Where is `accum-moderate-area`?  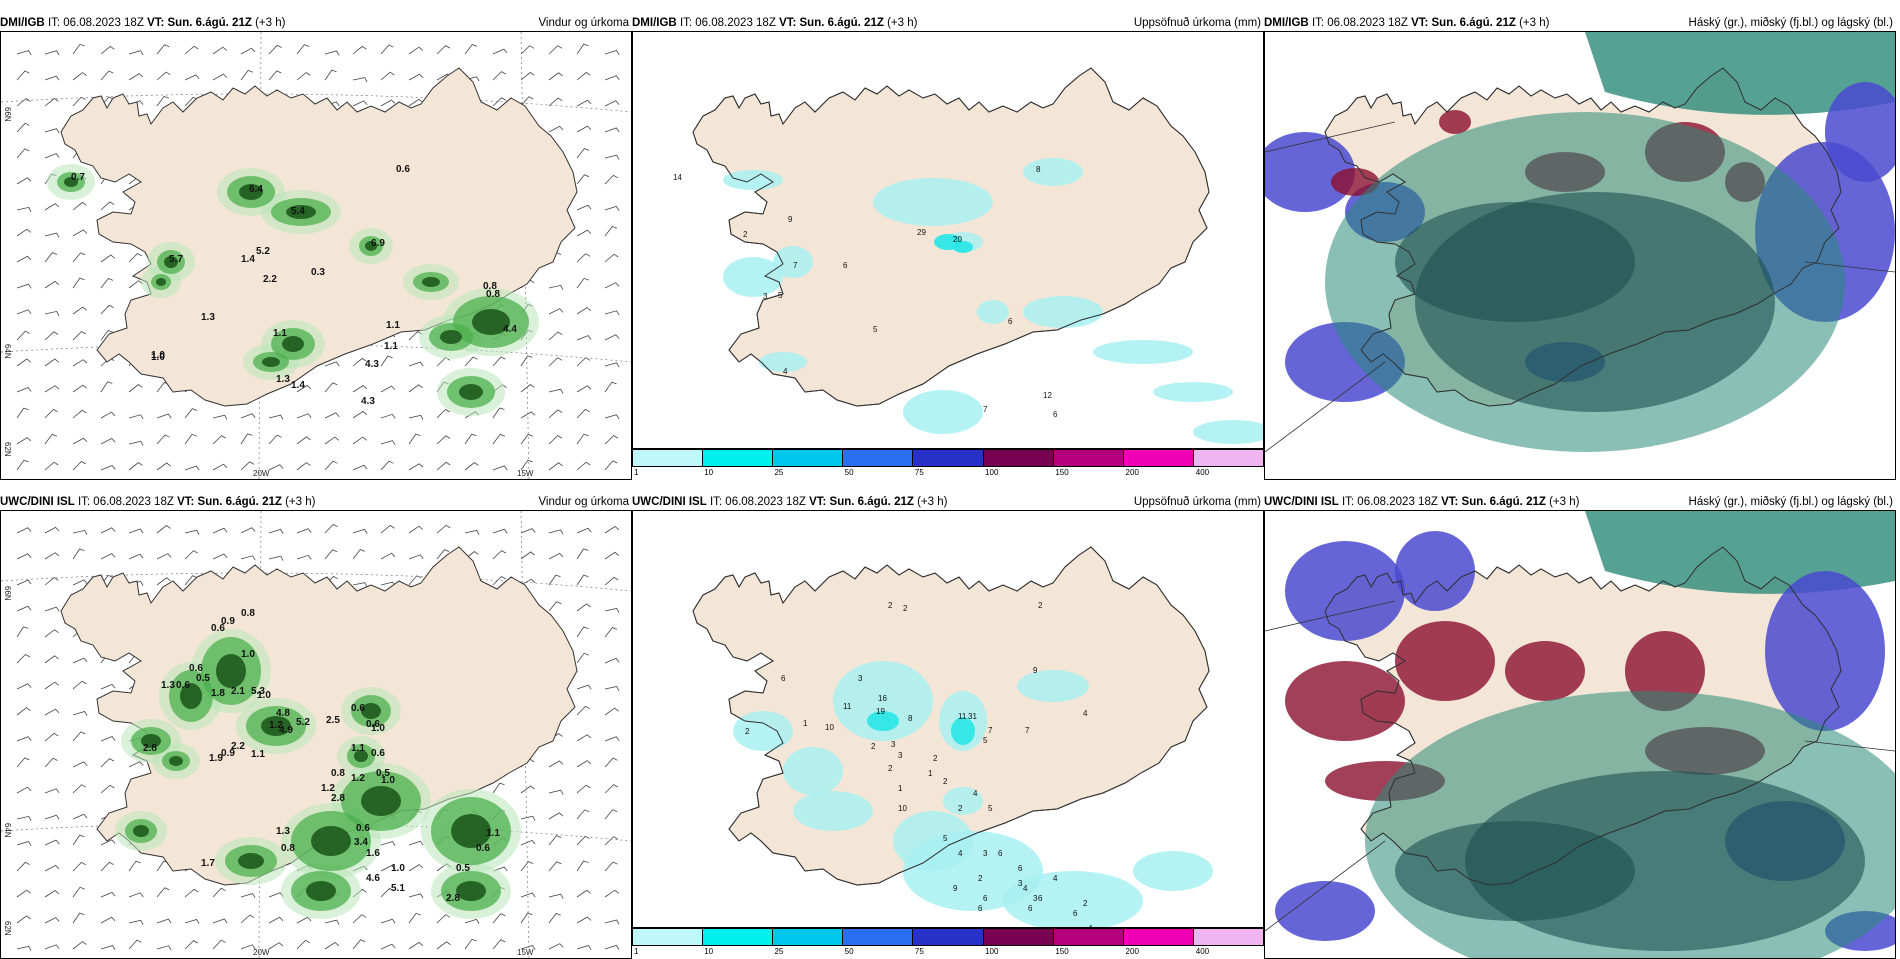 accum-moderate-area is located at coordinates (883, 721).